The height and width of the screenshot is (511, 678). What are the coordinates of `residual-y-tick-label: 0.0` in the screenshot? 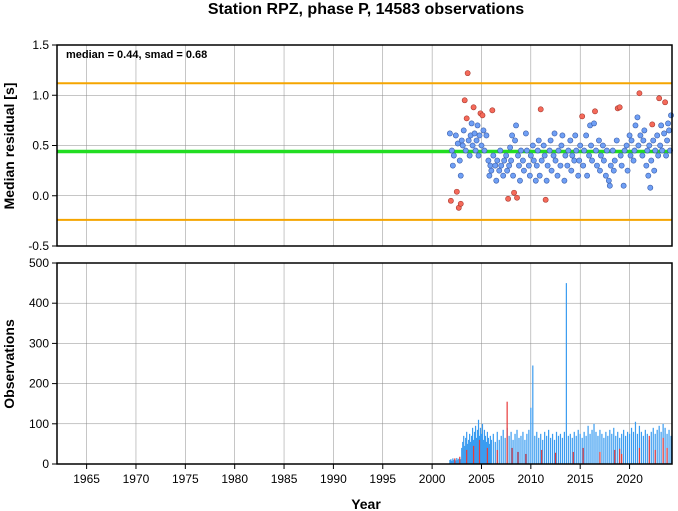 It's located at (40, 196).